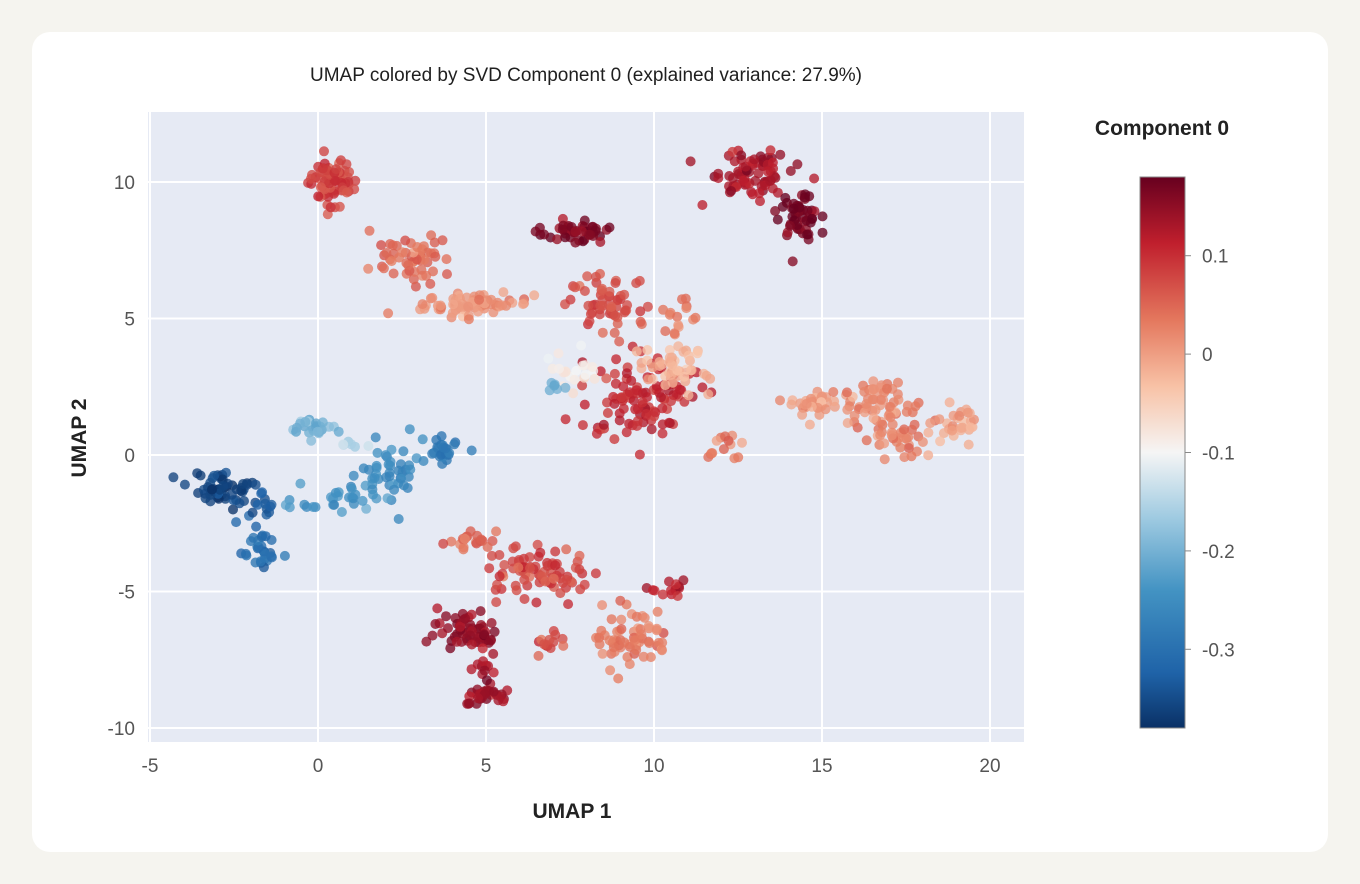 The height and width of the screenshot is (884, 1360). What do you see at coordinates (989, 766) in the screenshot?
I see `x-tick-label: 20` at bounding box center [989, 766].